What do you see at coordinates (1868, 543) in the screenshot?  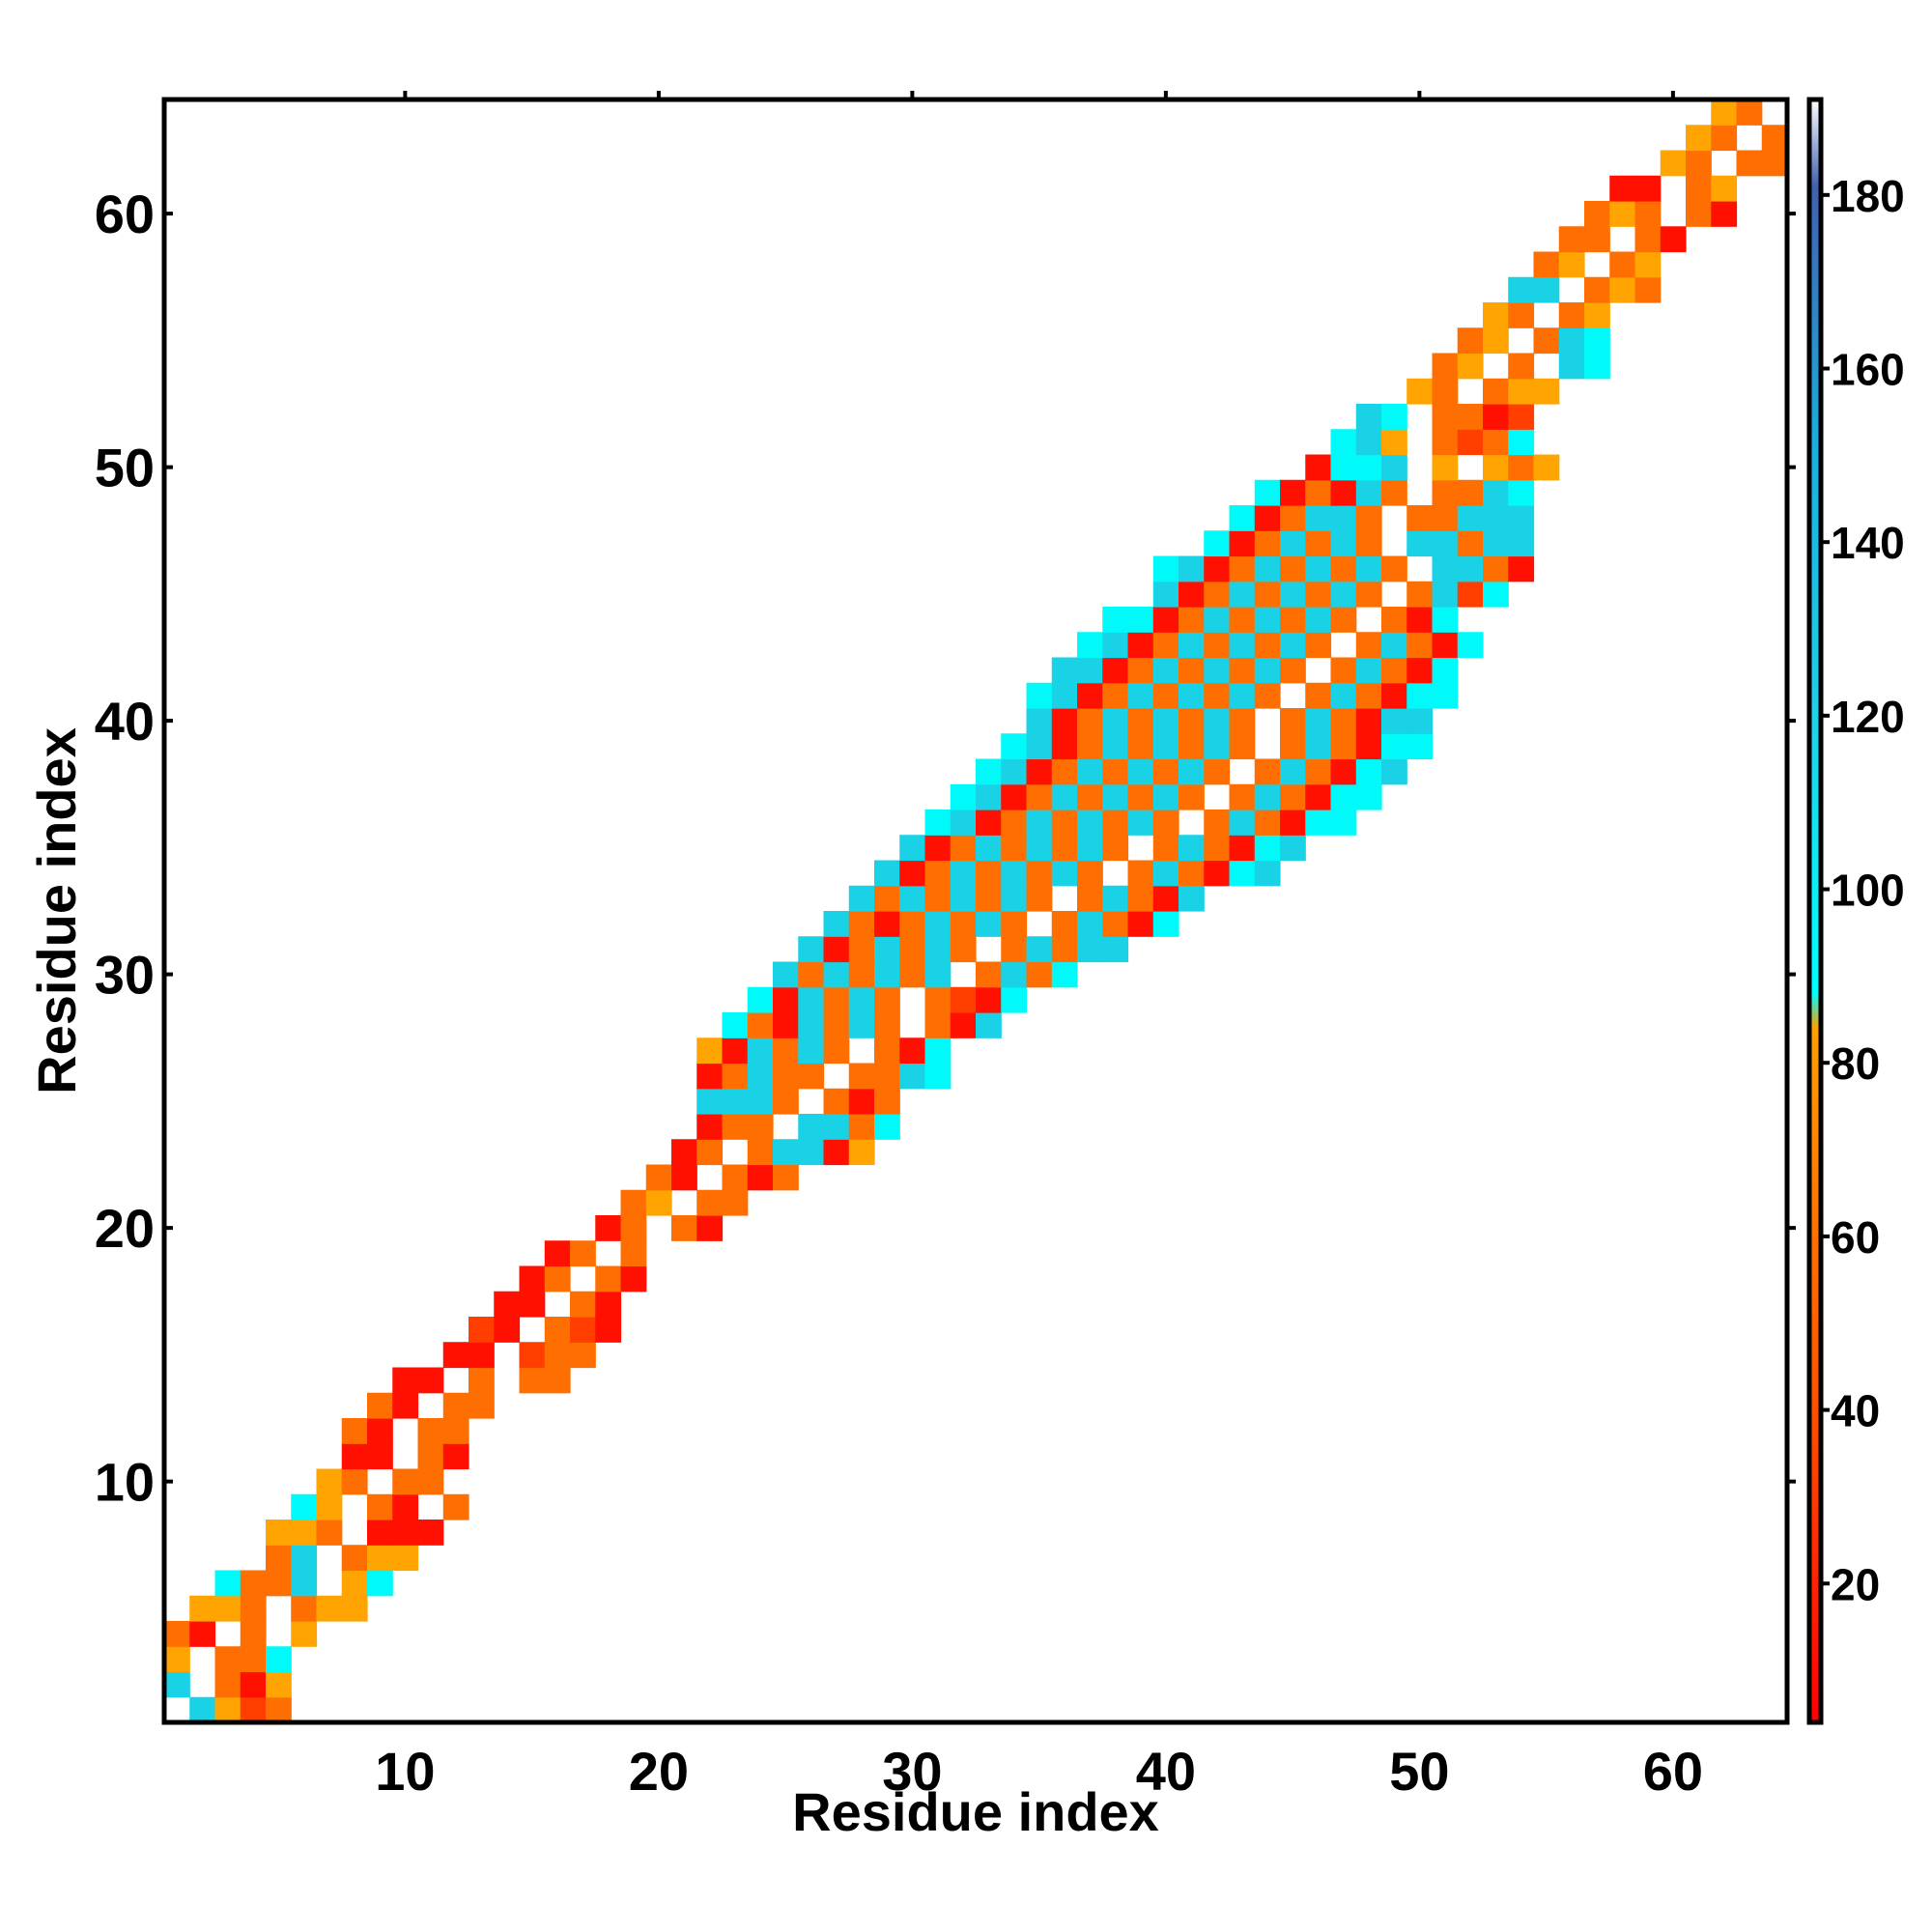 I see `colorbar-tick-label: 140` at bounding box center [1868, 543].